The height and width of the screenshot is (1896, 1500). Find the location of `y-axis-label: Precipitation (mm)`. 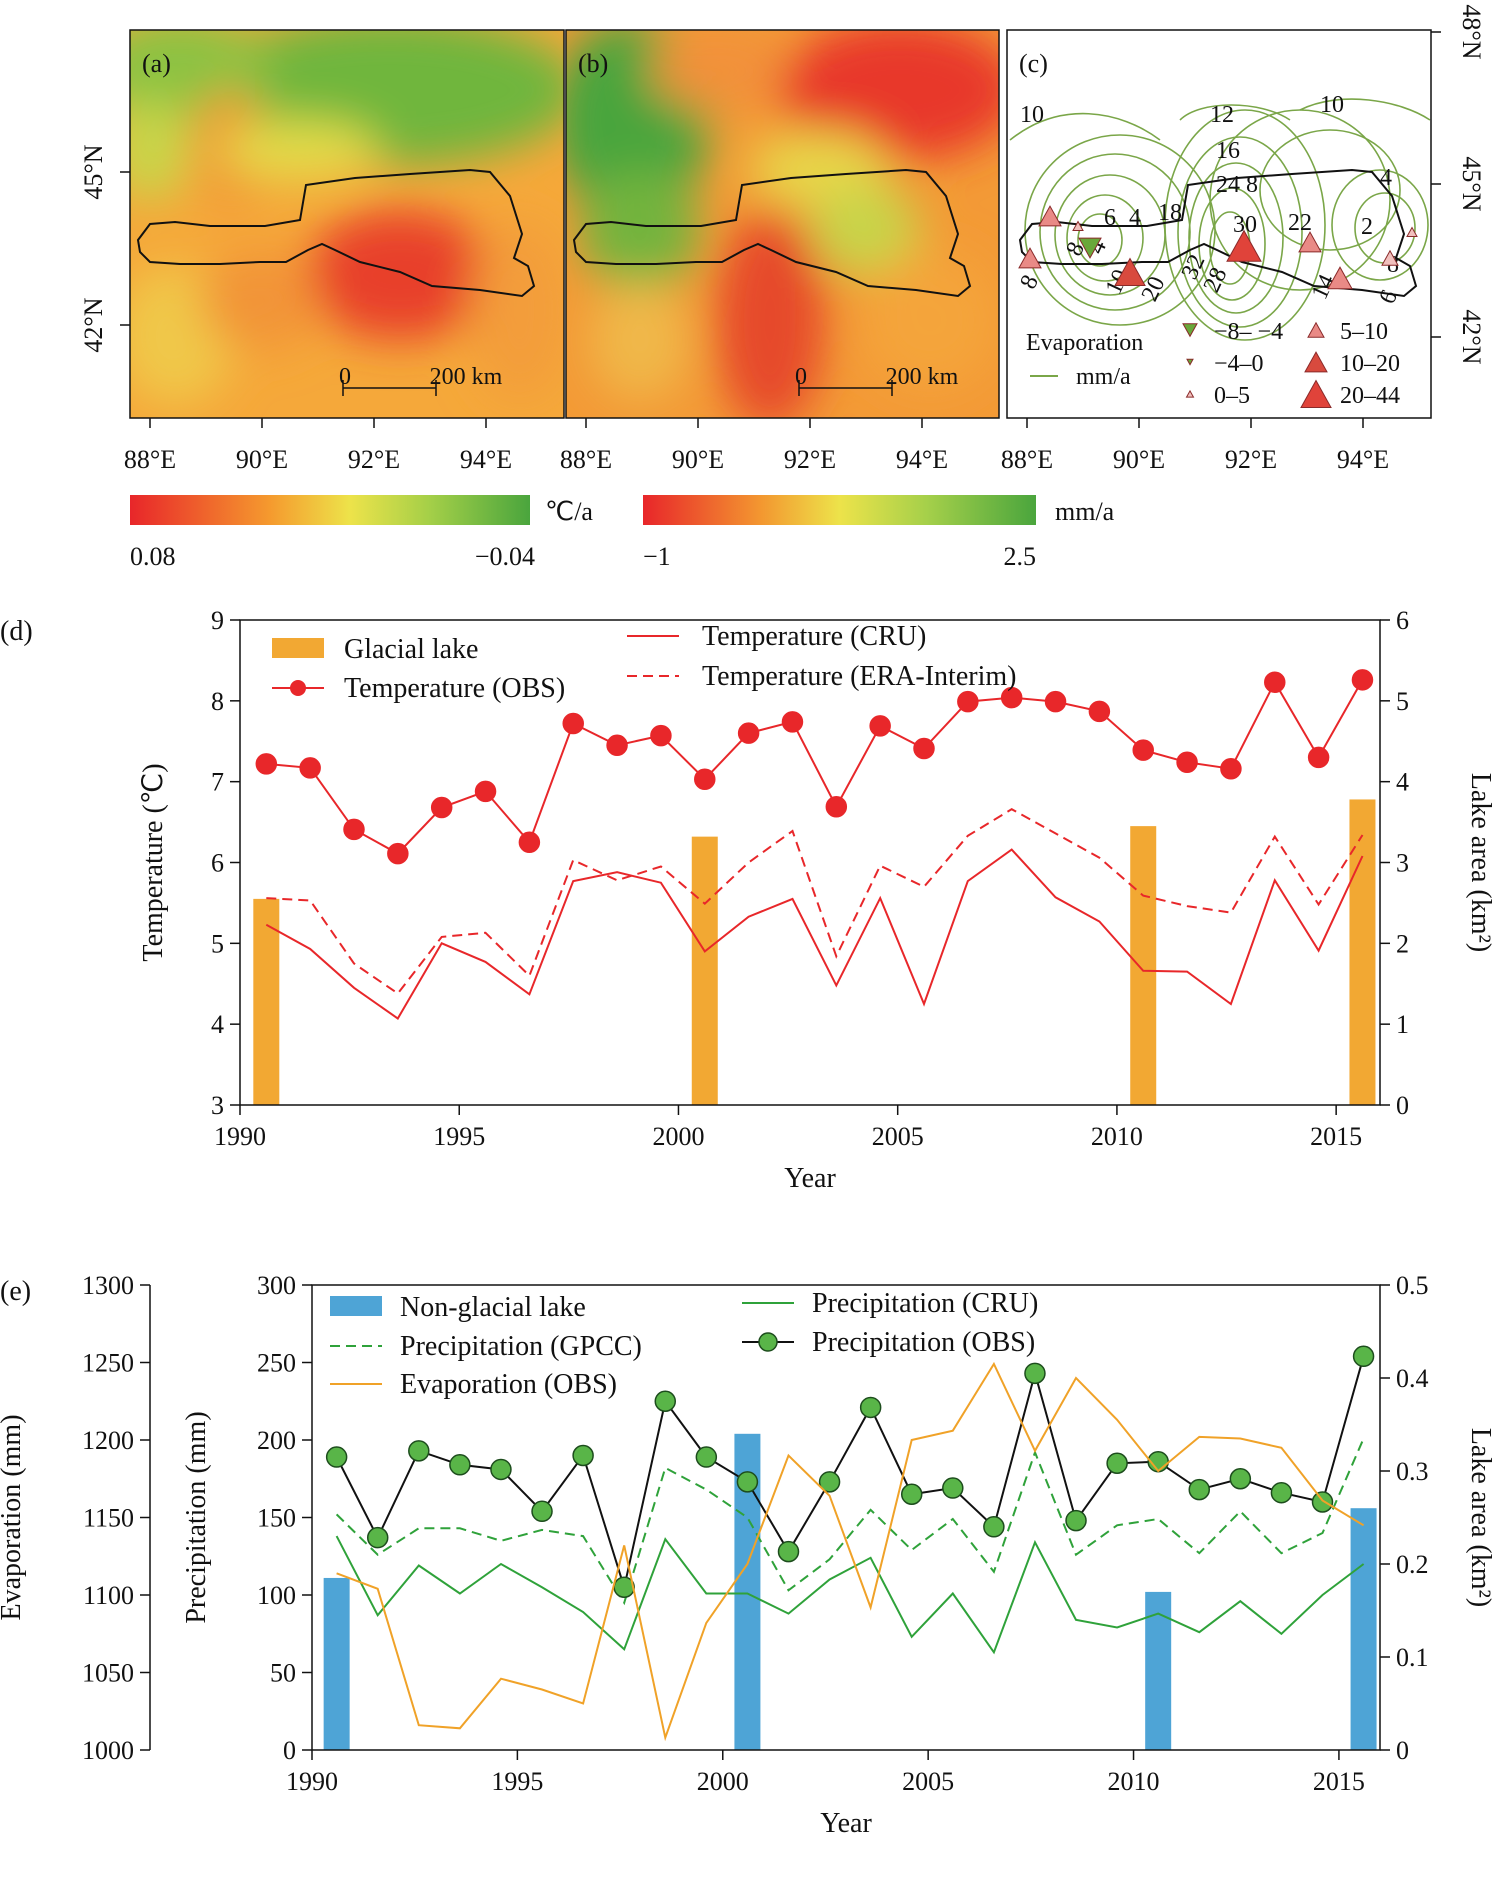

y-axis-label: Precipitation (mm) is located at coordinates (196, 1517).